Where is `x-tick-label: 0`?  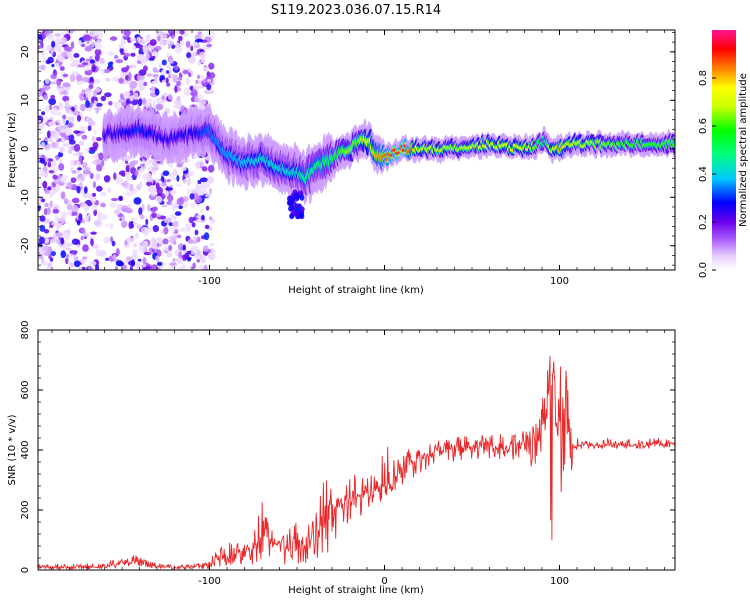
x-tick-label: 0 is located at coordinates (384, 581).